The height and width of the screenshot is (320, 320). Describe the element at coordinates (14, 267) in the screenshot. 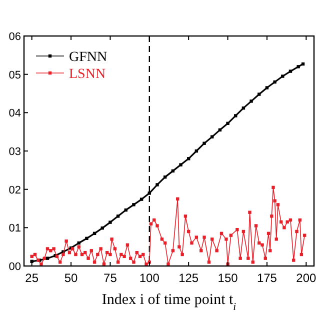

I see `y-tick-label: 00` at that location.